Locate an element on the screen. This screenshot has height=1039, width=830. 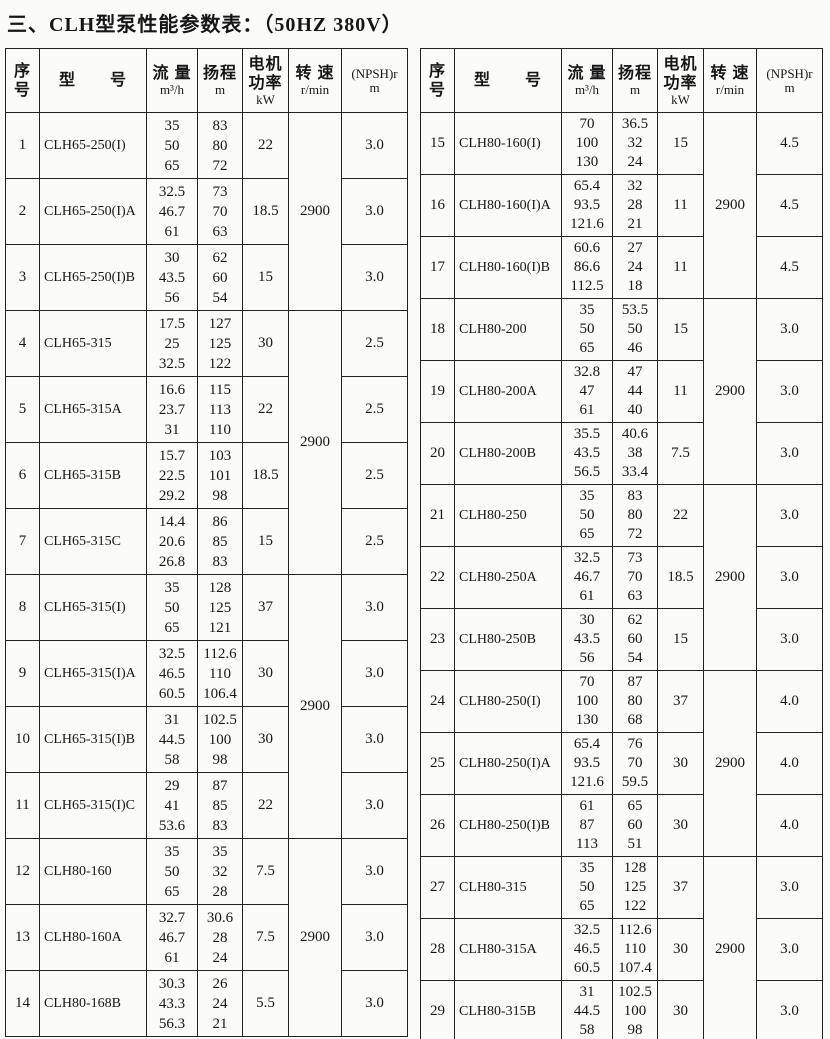
column-header-head: 扬程 m is located at coordinates (635, 80).